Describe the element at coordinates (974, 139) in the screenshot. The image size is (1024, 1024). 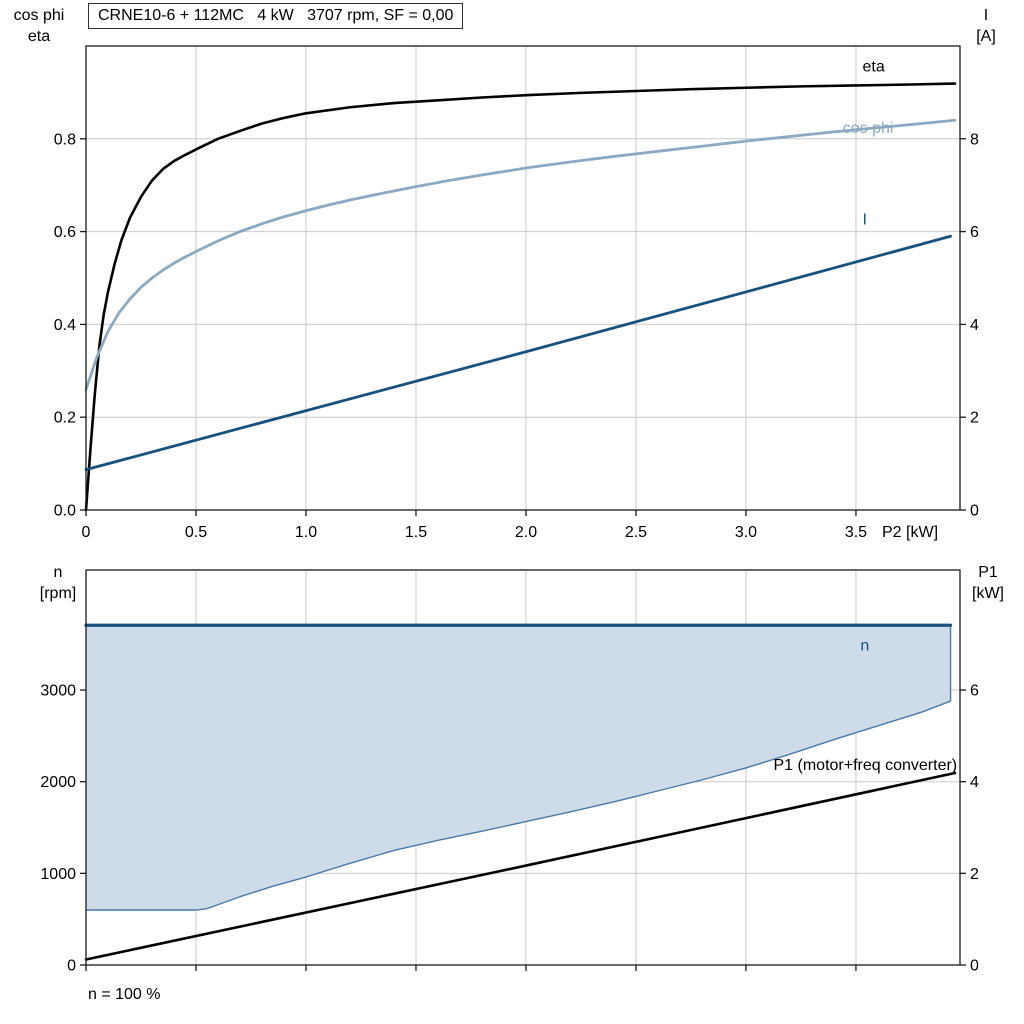
I see `right-tick-label: 8` at that location.